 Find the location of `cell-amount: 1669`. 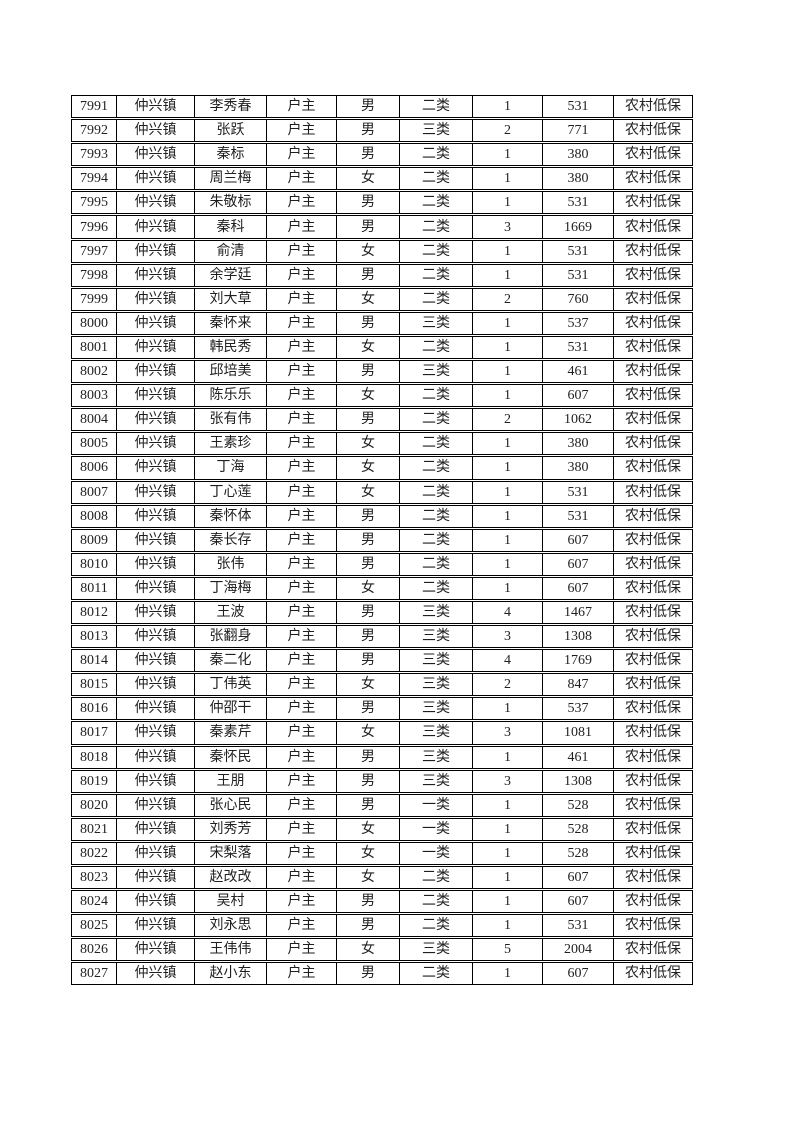

cell-amount: 1669 is located at coordinates (578, 227).